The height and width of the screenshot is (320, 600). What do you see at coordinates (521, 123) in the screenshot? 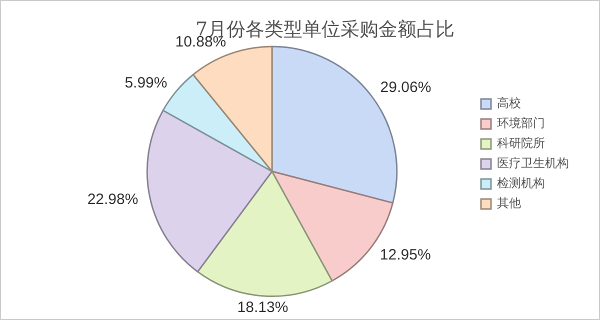
I see `legend-label: 环境部门` at bounding box center [521, 123].